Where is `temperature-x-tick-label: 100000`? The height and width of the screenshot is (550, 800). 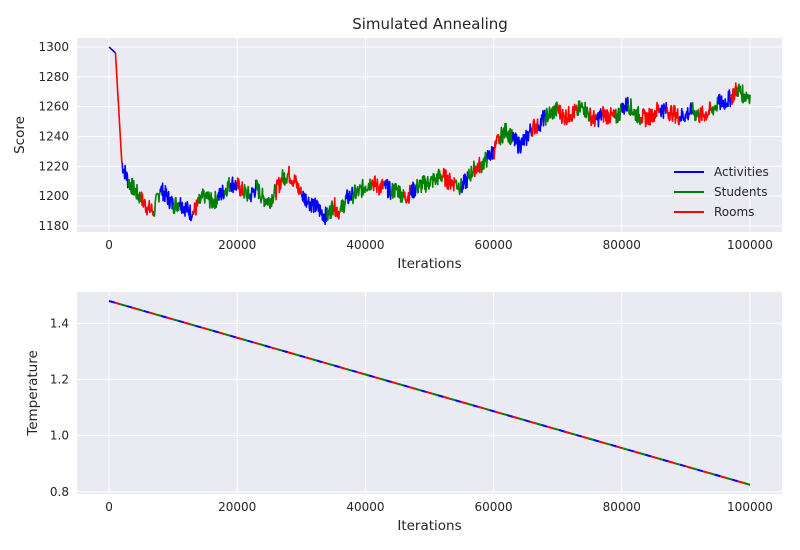 temperature-x-tick-label: 100000 is located at coordinates (750, 507).